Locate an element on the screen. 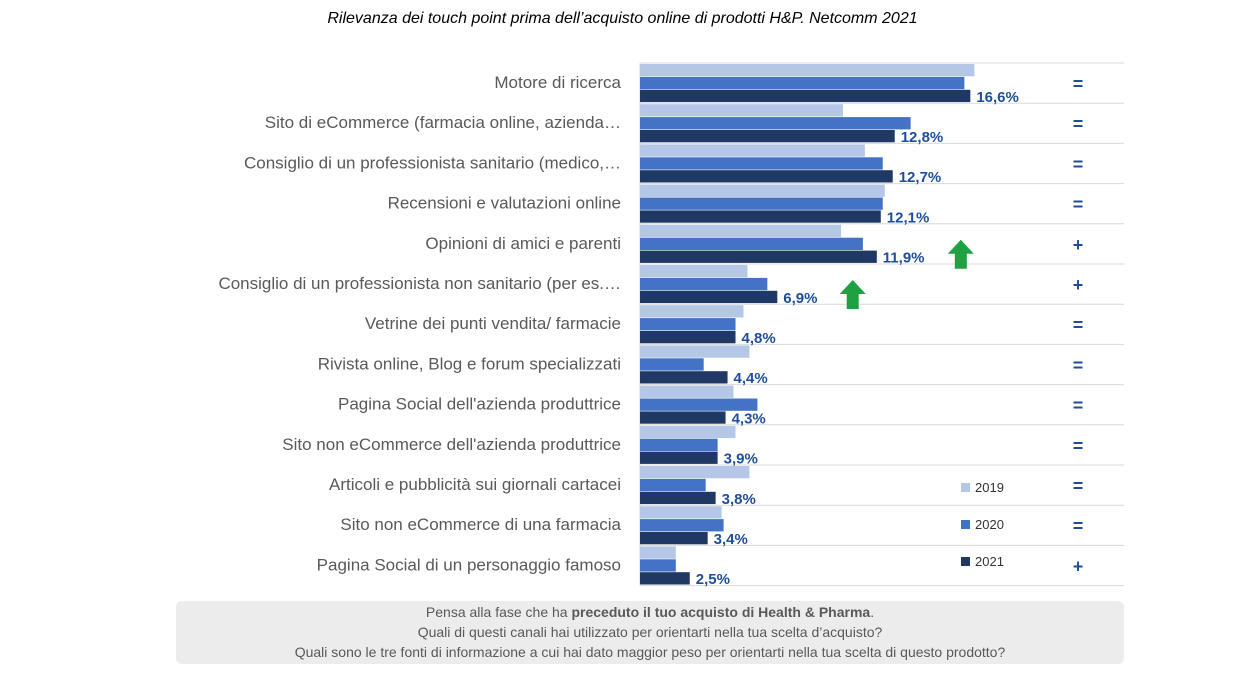 The width and height of the screenshot is (1245, 683). value-label: 4,3% is located at coordinates (749, 418).